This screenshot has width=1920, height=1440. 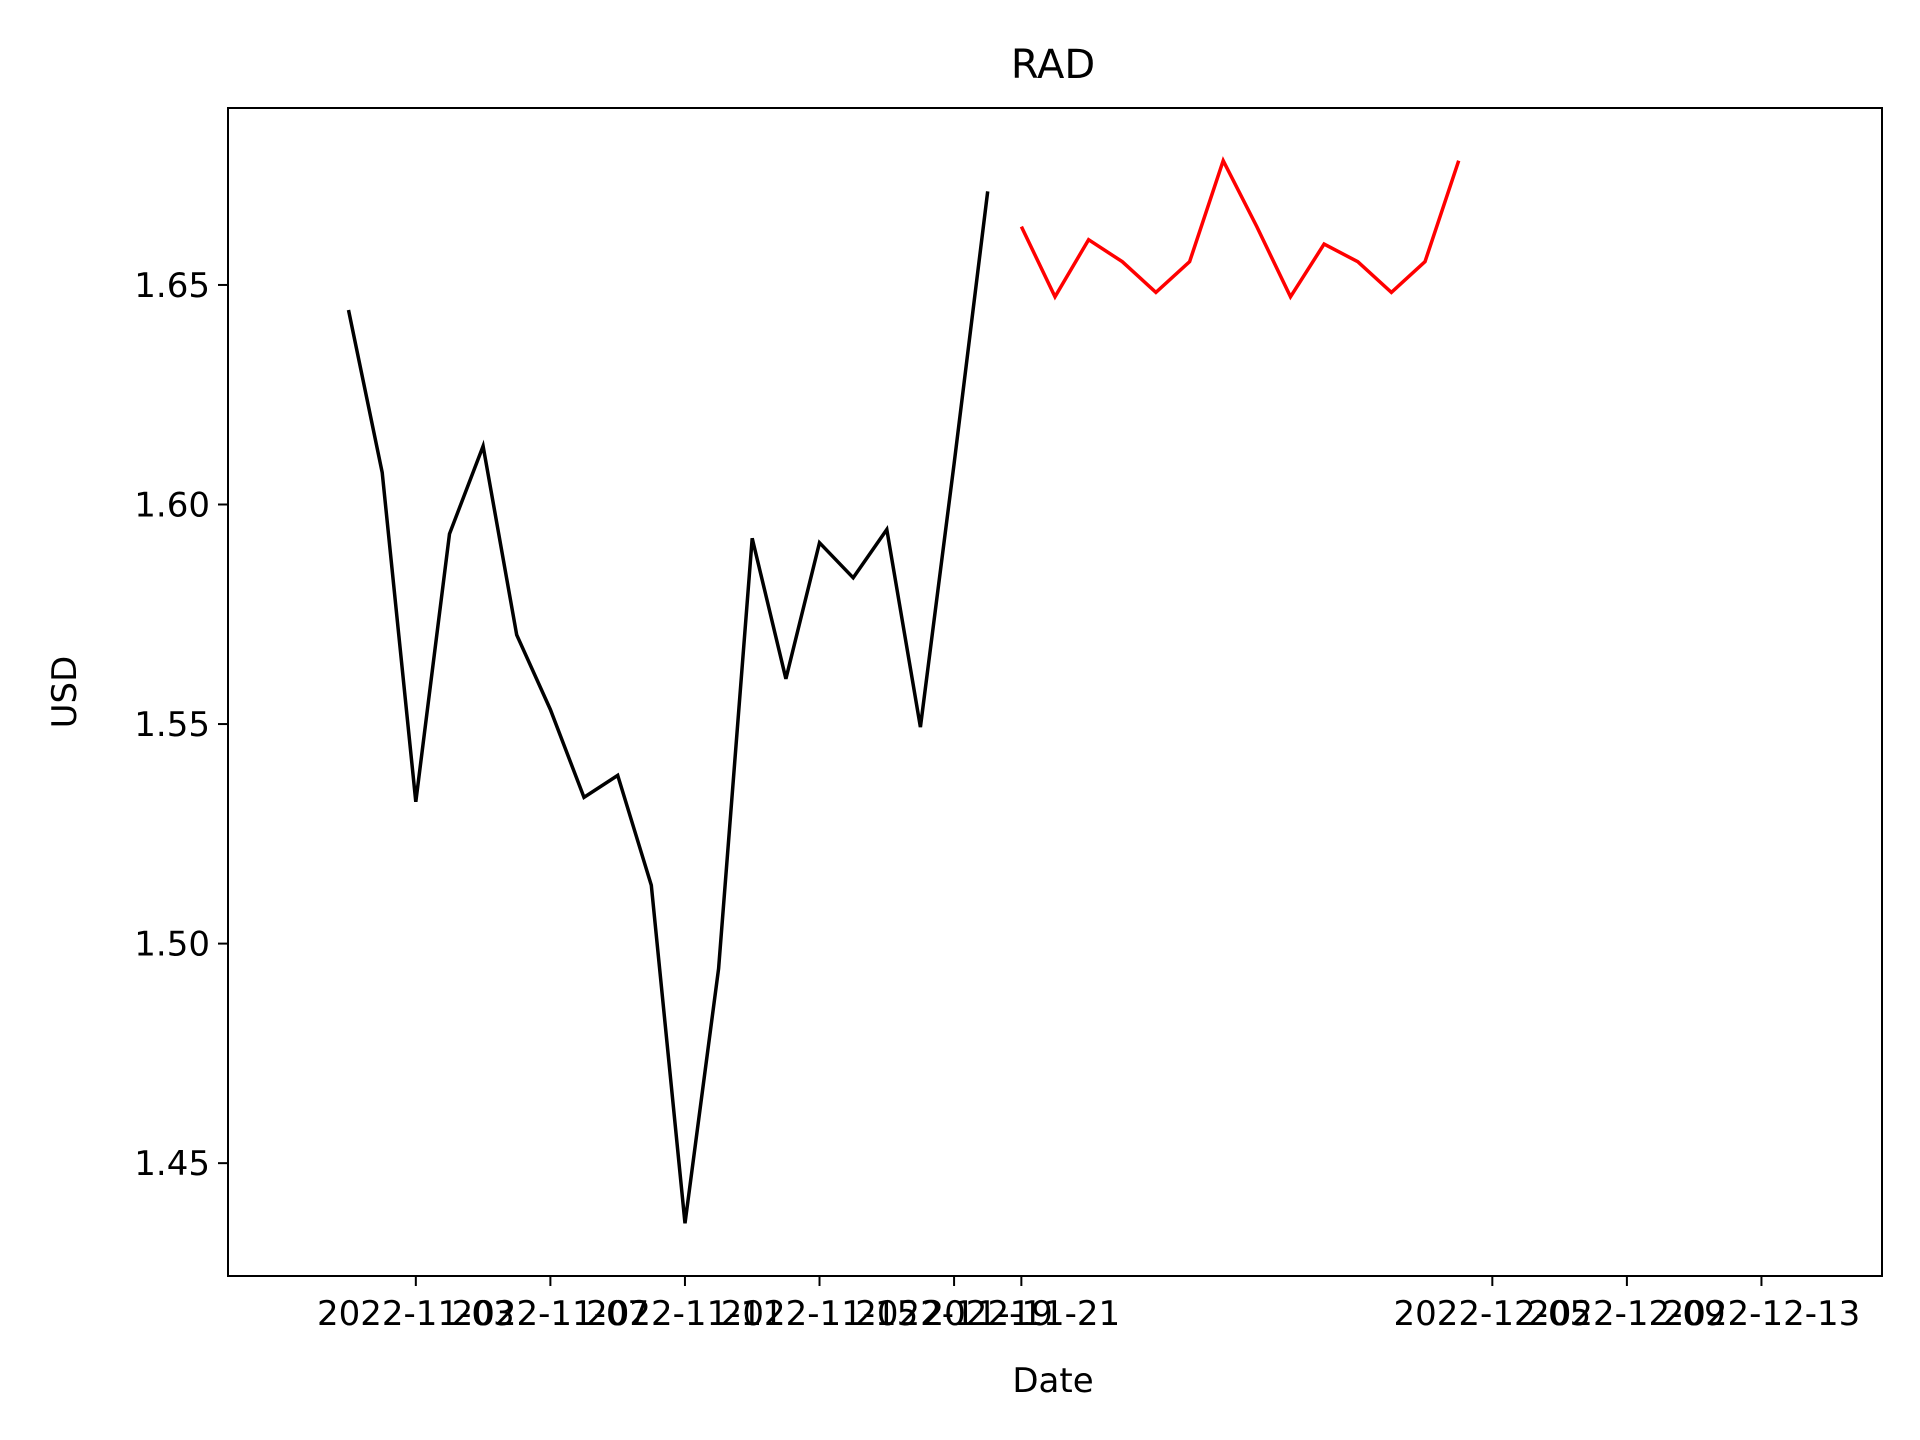 What do you see at coordinates (551, 1314) in the screenshot?
I see `x-tick-label: 2022-11-07` at bounding box center [551, 1314].